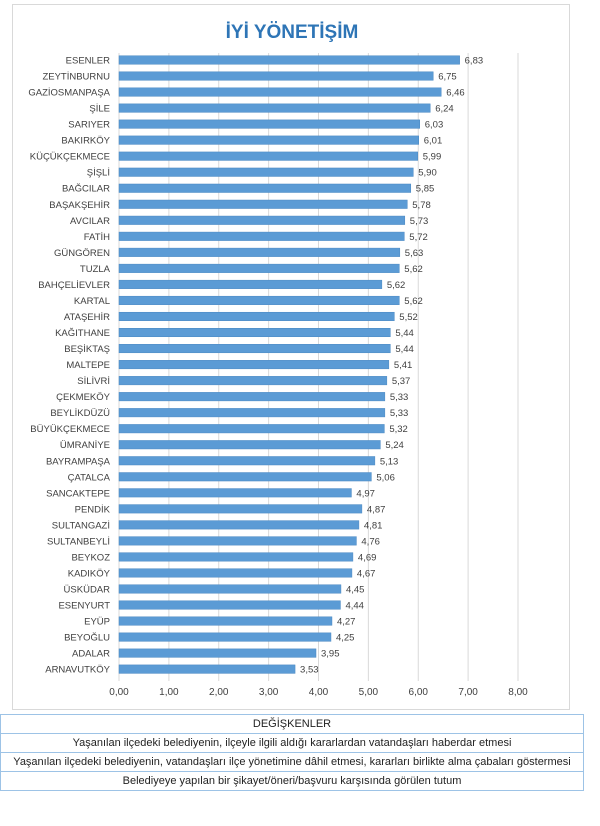 The height and width of the screenshot is (826, 600). Describe the element at coordinates (89, 477) in the screenshot. I see `category-label: ÇATALCA` at that location.